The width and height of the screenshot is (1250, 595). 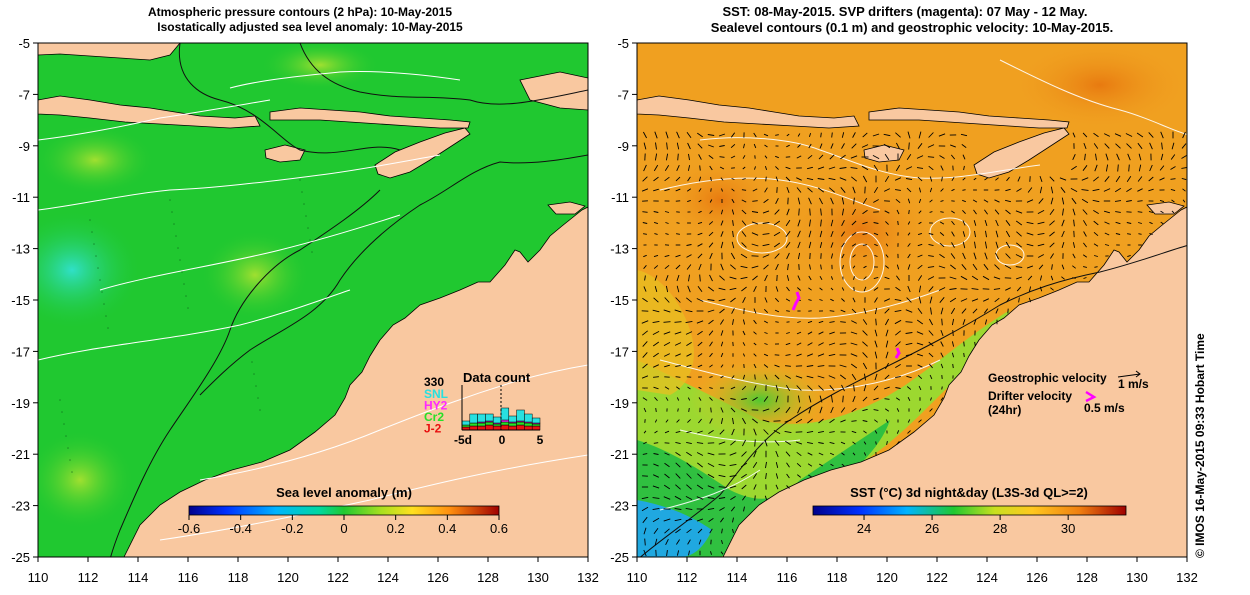 I want to click on left-xtick-label: 132, so click(x=588, y=577).